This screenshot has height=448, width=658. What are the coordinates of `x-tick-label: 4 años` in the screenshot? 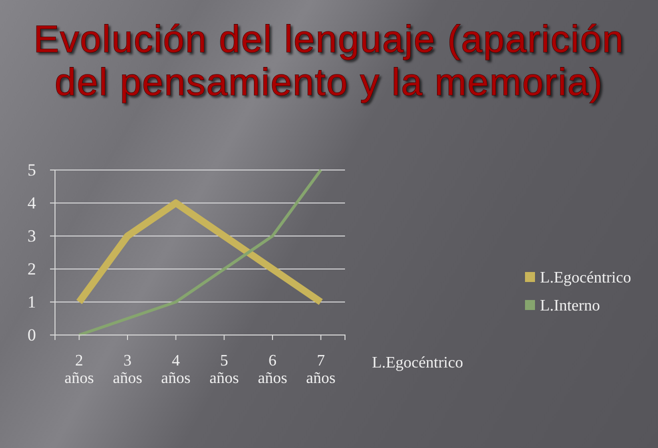 It's located at (175, 369).